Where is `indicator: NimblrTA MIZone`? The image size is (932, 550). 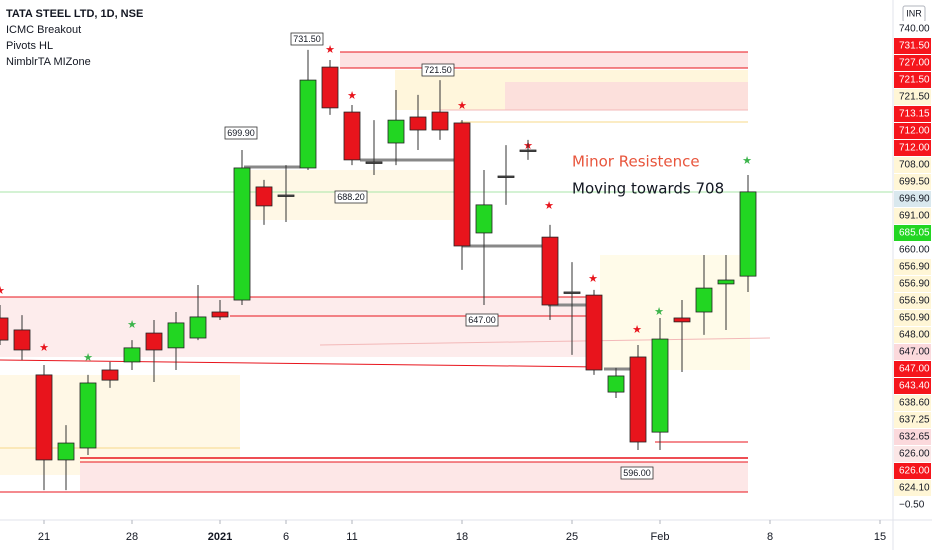
indicator: NimblrTA MIZone is located at coordinates (48, 62).